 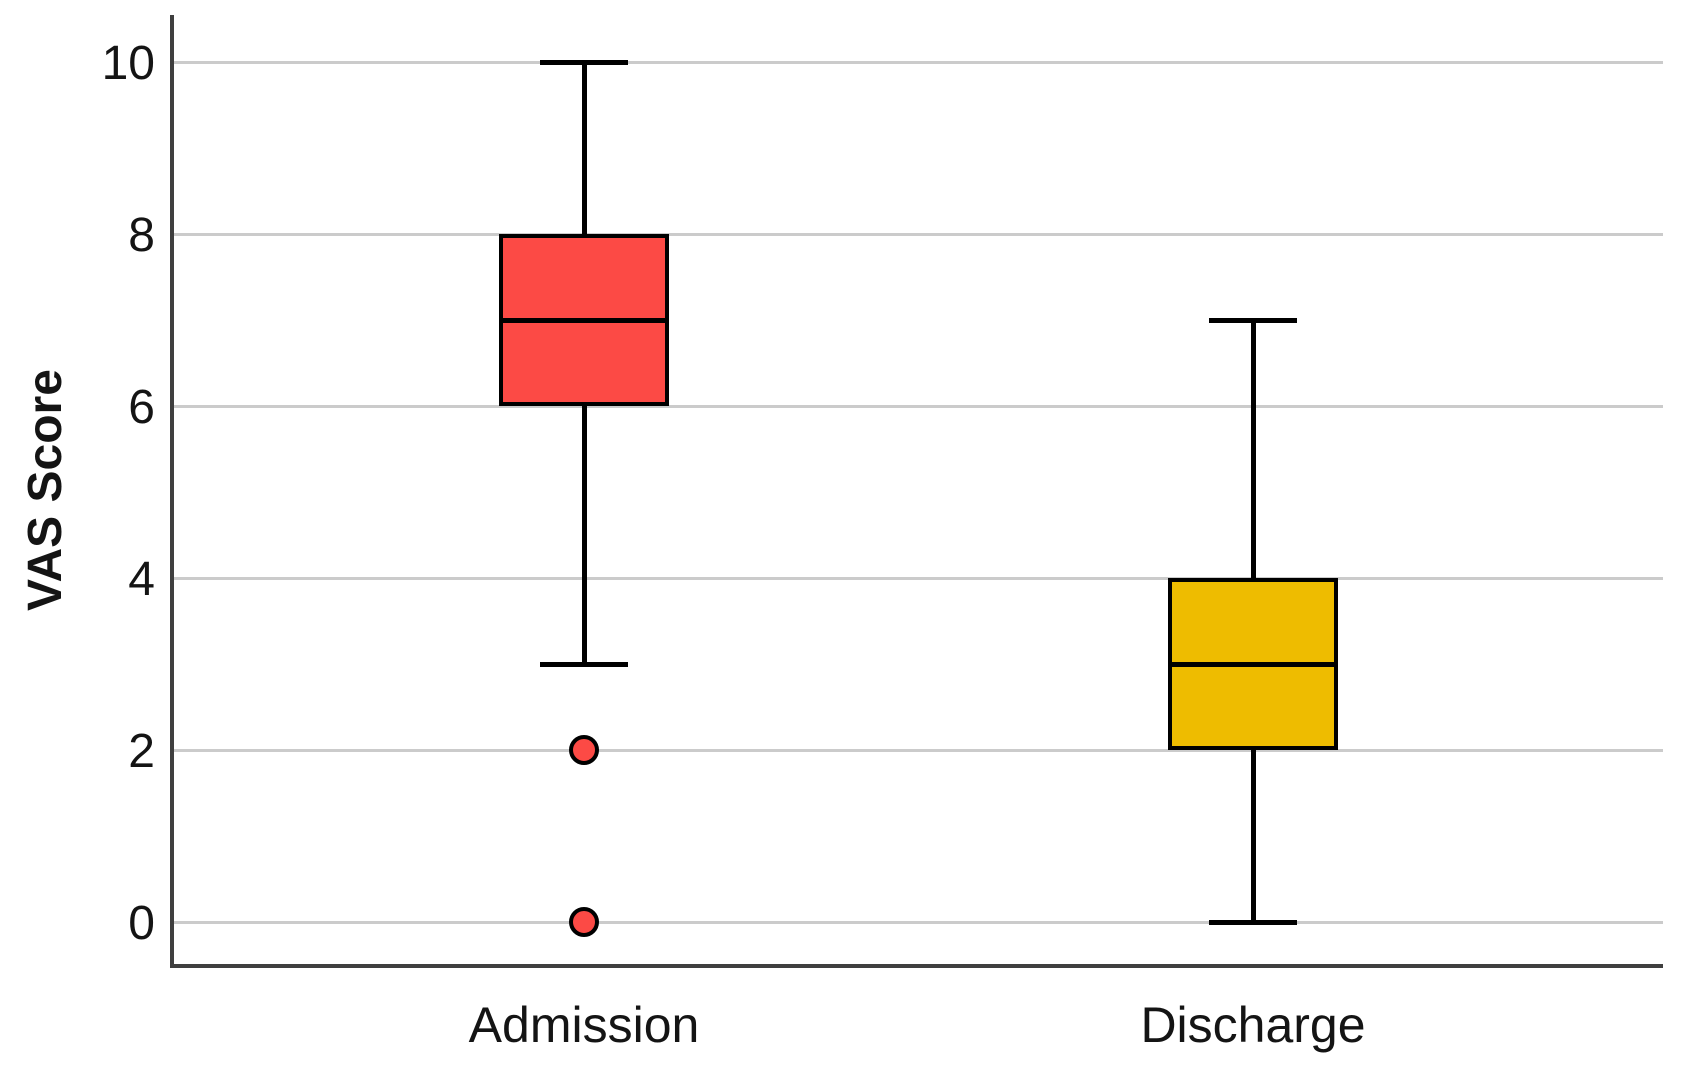 What do you see at coordinates (1253, 320) in the screenshot?
I see `upper-whisker-cap-discharge` at bounding box center [1253, 320].